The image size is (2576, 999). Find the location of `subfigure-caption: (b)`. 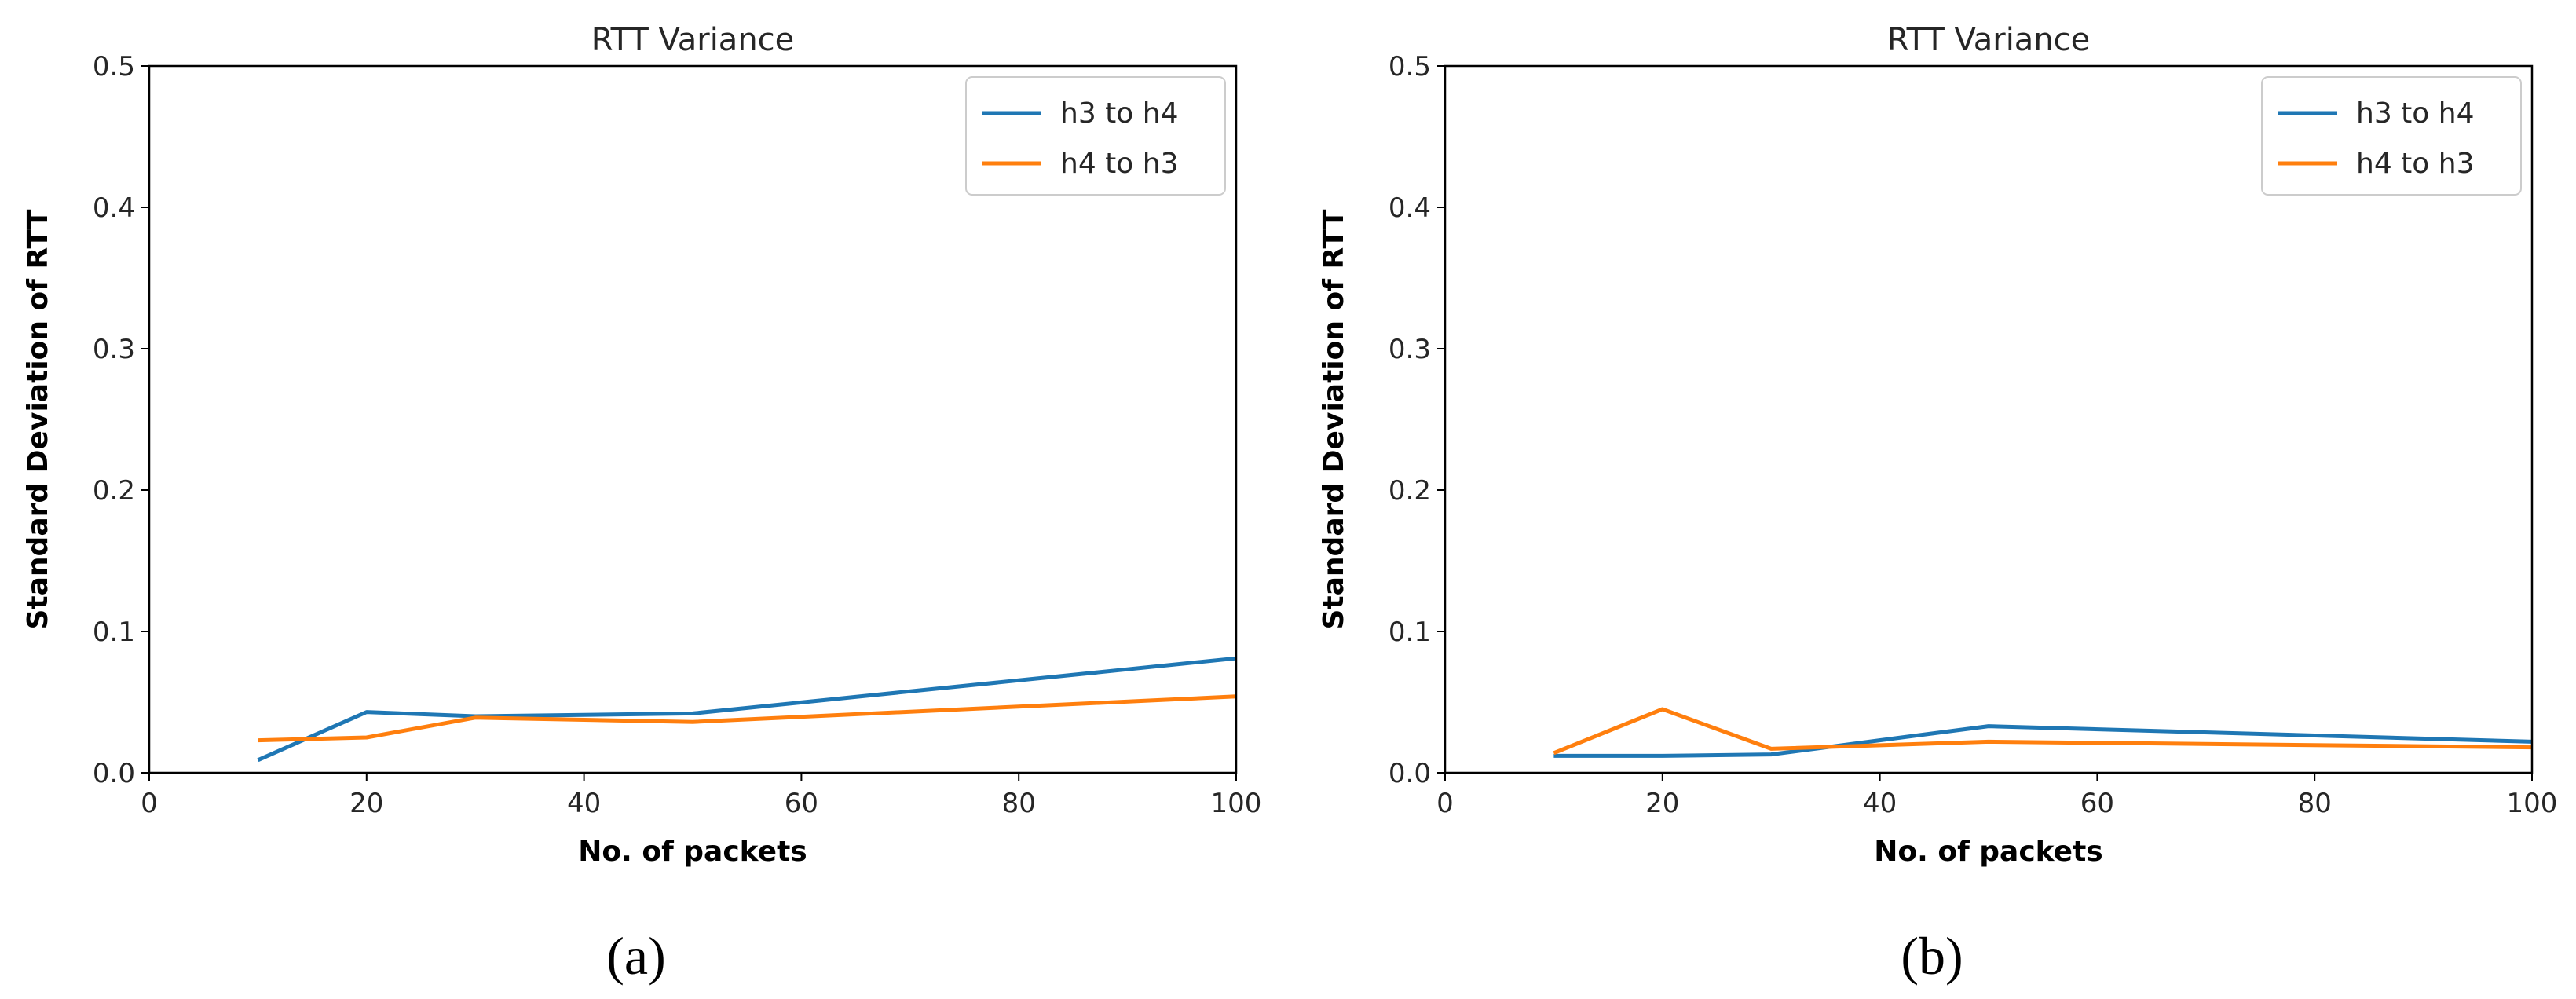

subfigure-caption: (b) is located at coordinates (1932, 956).